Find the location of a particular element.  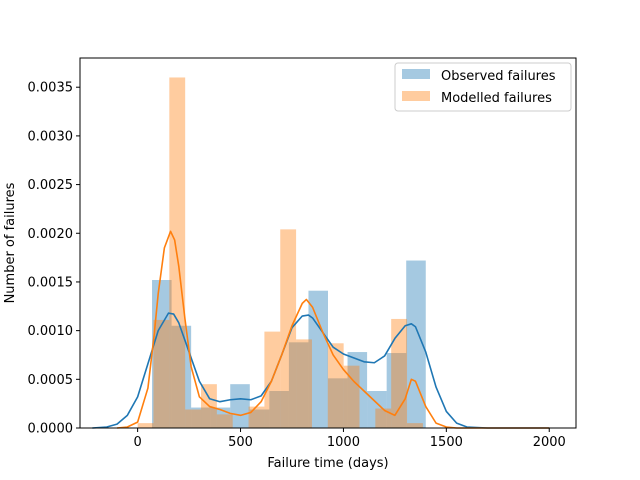

y-tick-label: 0.0020 is located at coordinates (51, 234).